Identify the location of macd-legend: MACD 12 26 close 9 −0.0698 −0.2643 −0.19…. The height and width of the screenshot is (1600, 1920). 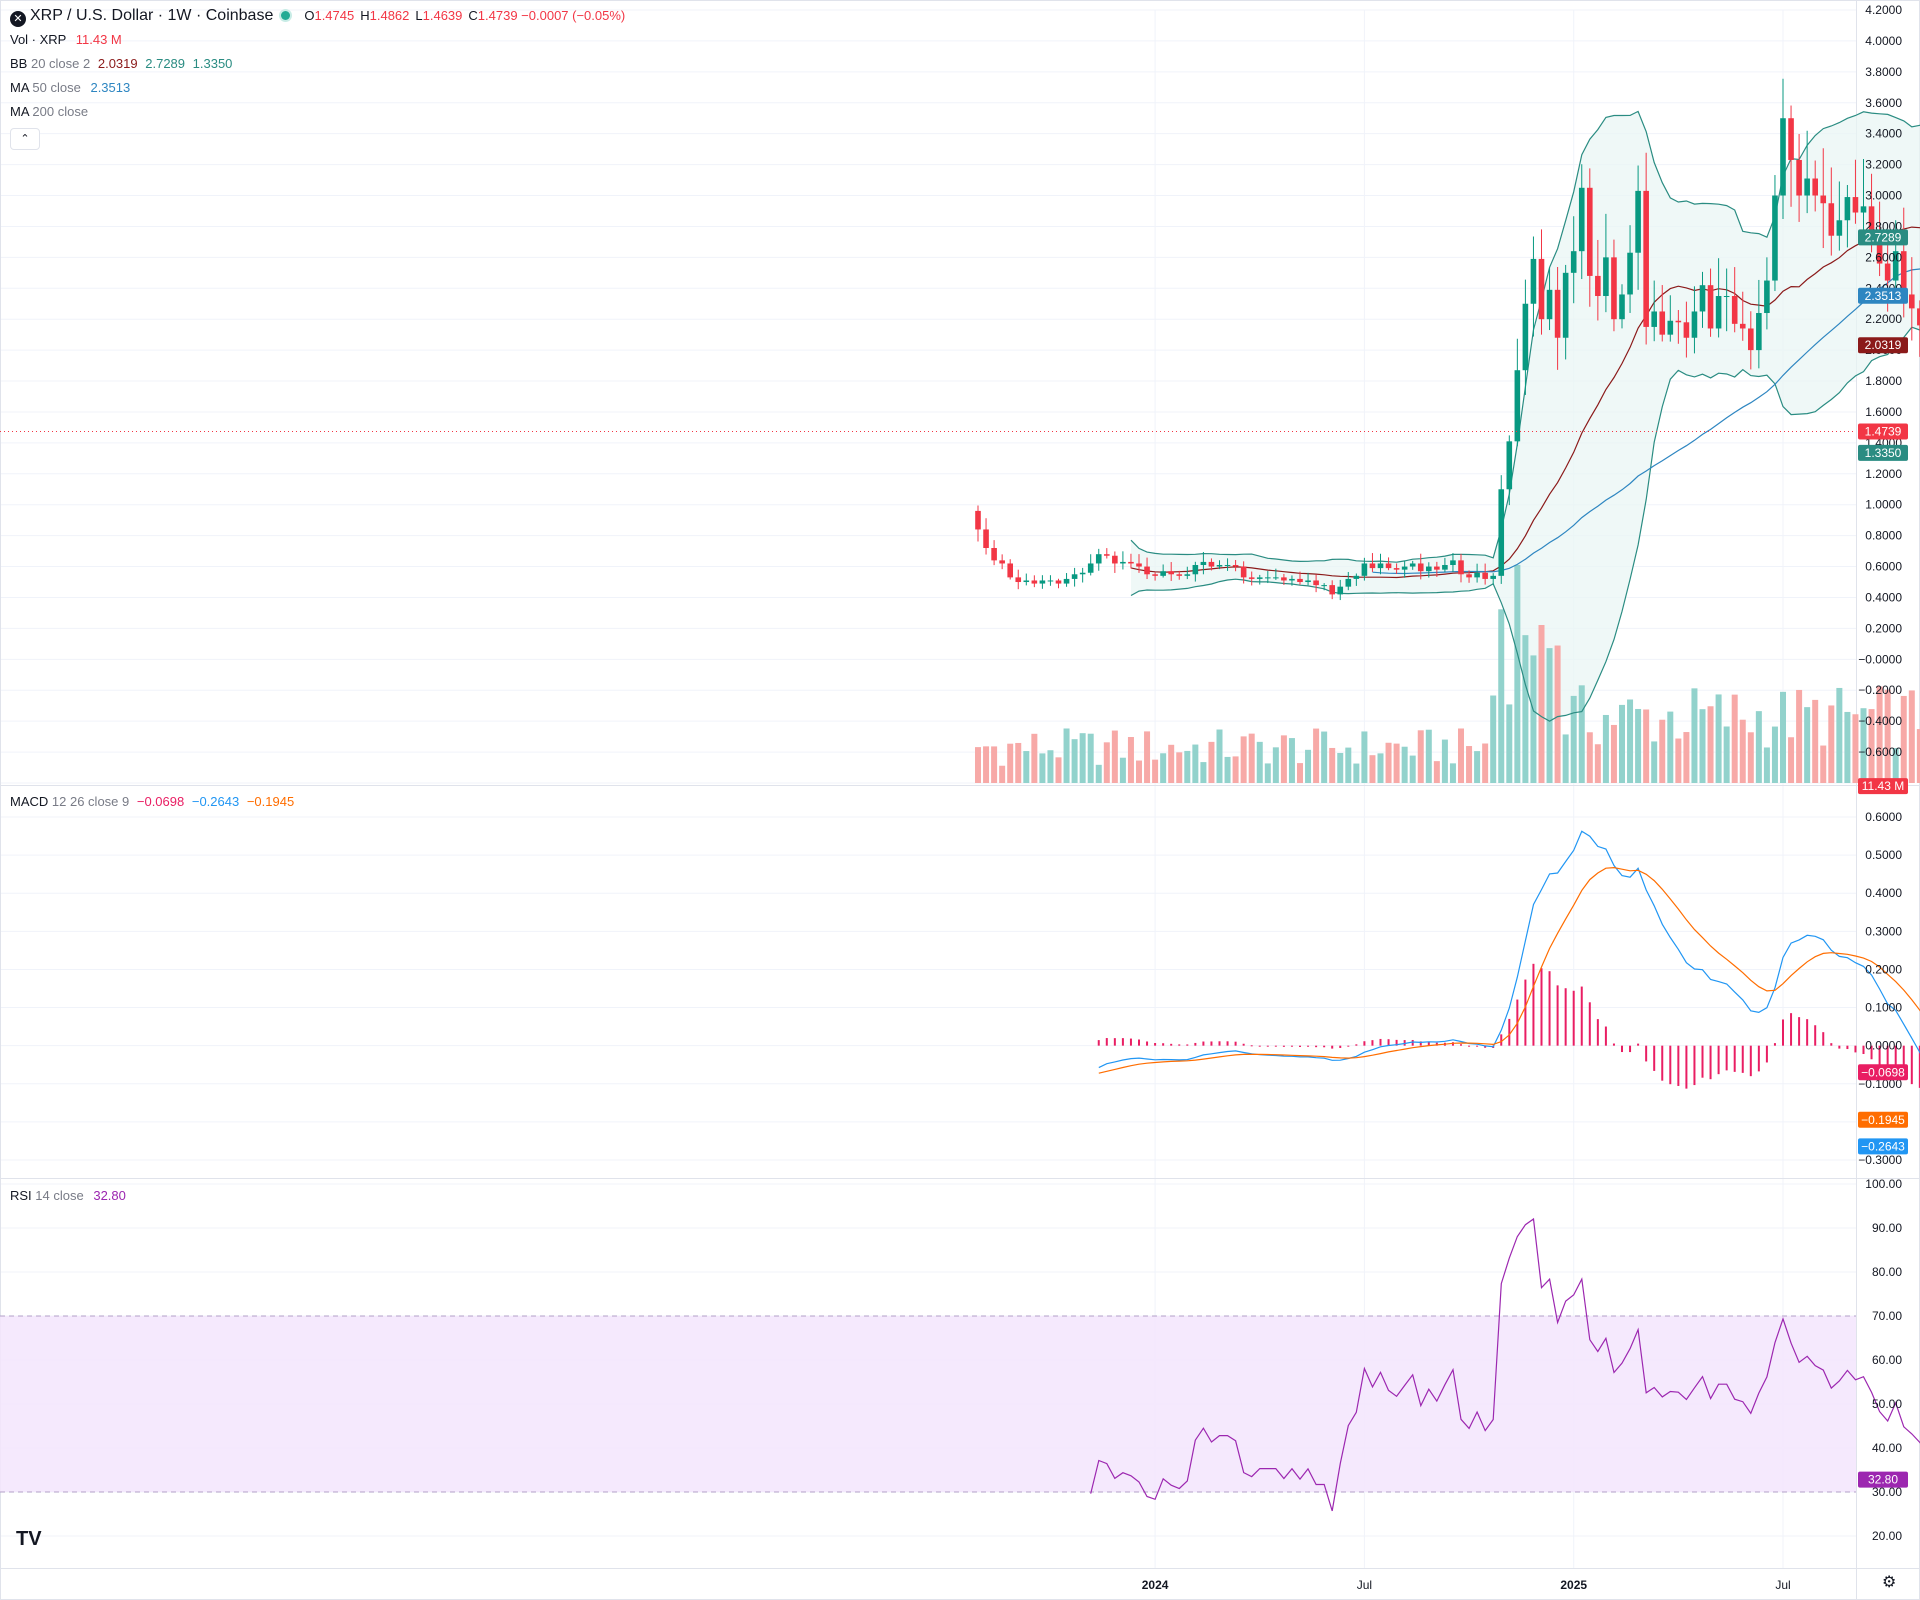
(152, 801).